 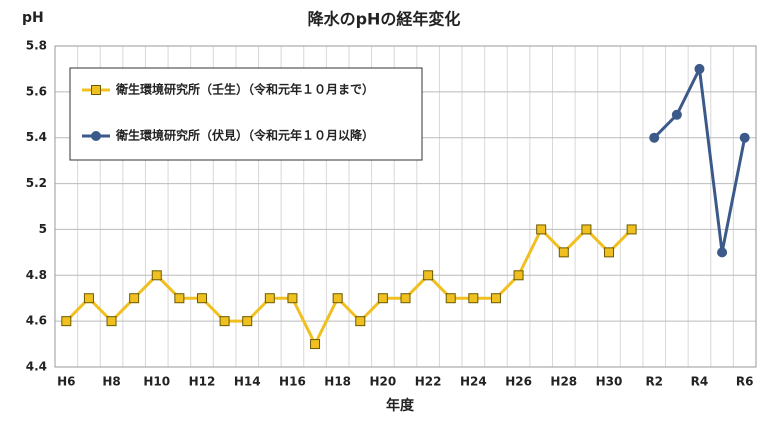 What do you see at coordinates (36, 367) in the screenshot?
I see `y-tick-label: 4.4` at bounding box center [36, 367].